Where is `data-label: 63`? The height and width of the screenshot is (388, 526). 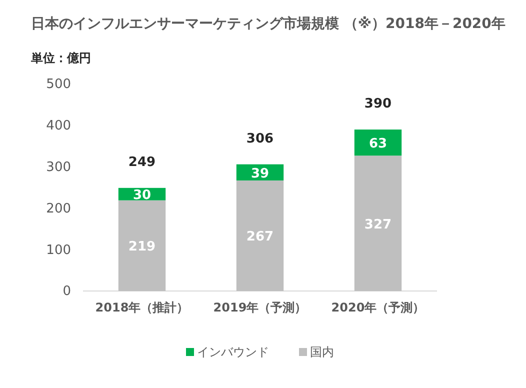
data-label: 63 is located at coordinates (378, 144).